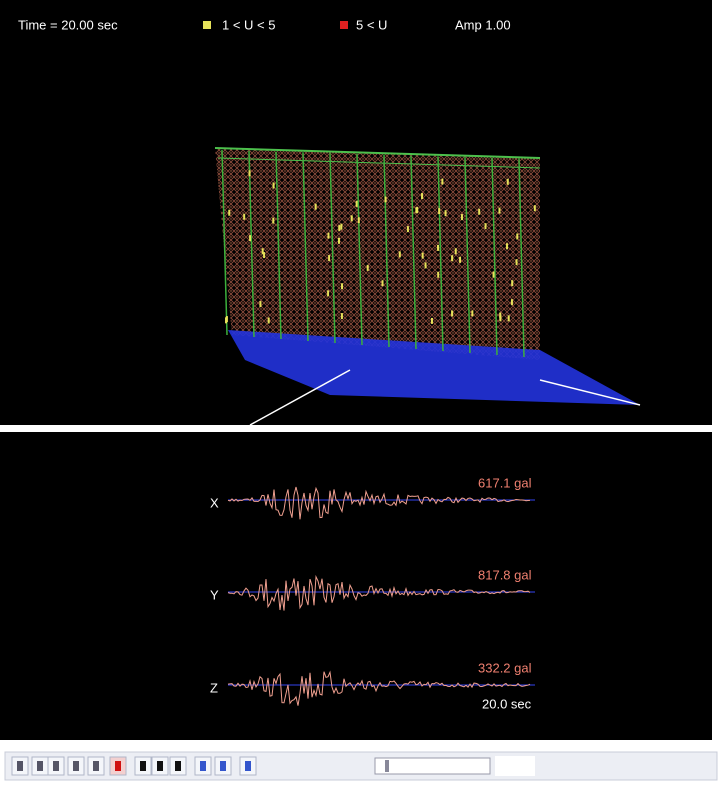  What do you see at coordinates (214, 502) in the screenshot?
I see `axis-label: X` at bounding box center [214, 502].